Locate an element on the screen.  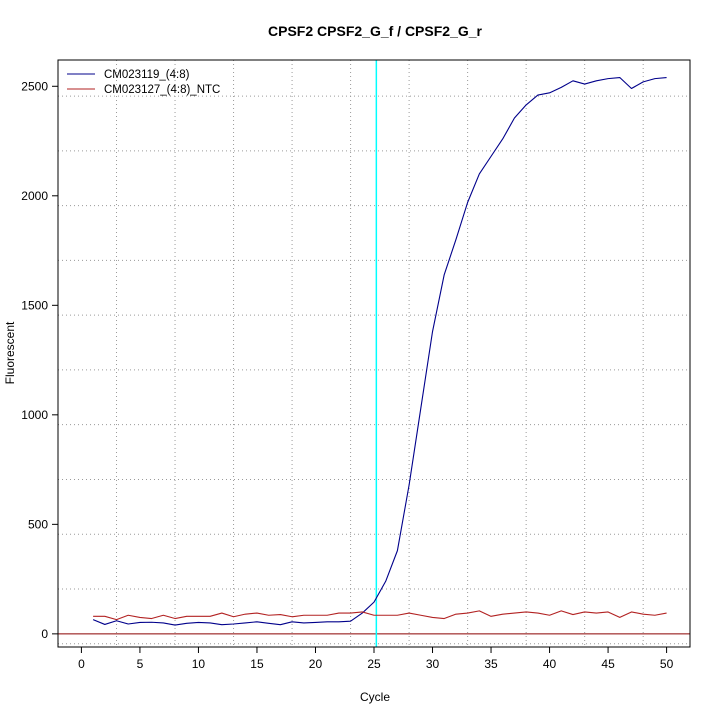
y-tick-label: 2000 is located at coordinates (34, 196).